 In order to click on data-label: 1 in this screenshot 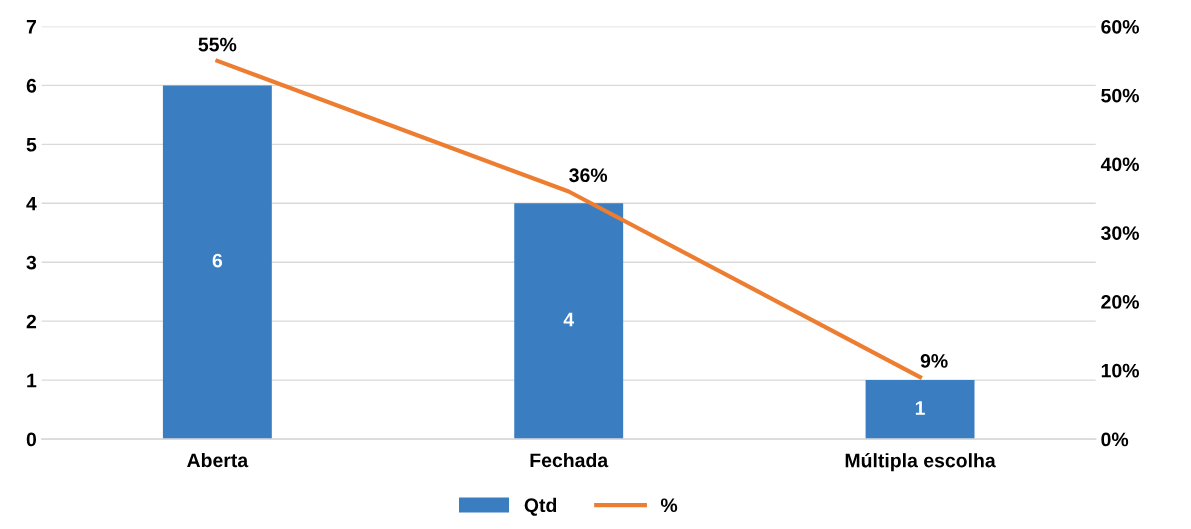, I will do `click(920, 408)`.